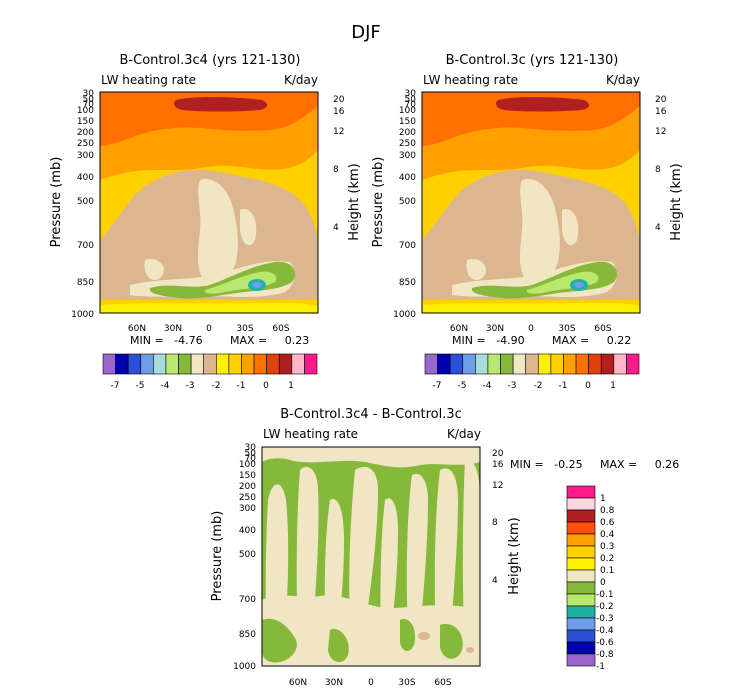 This screenshot has width=733, height=691. I want to click on y-tick: 850, so click(407, 283).